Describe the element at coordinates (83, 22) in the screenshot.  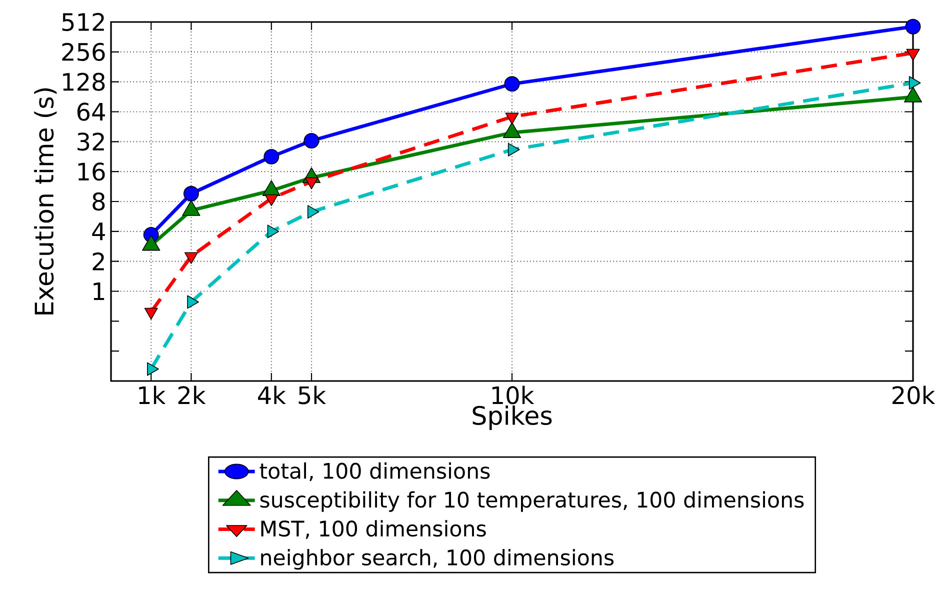
I see `y-tick-label: 512` at that location.